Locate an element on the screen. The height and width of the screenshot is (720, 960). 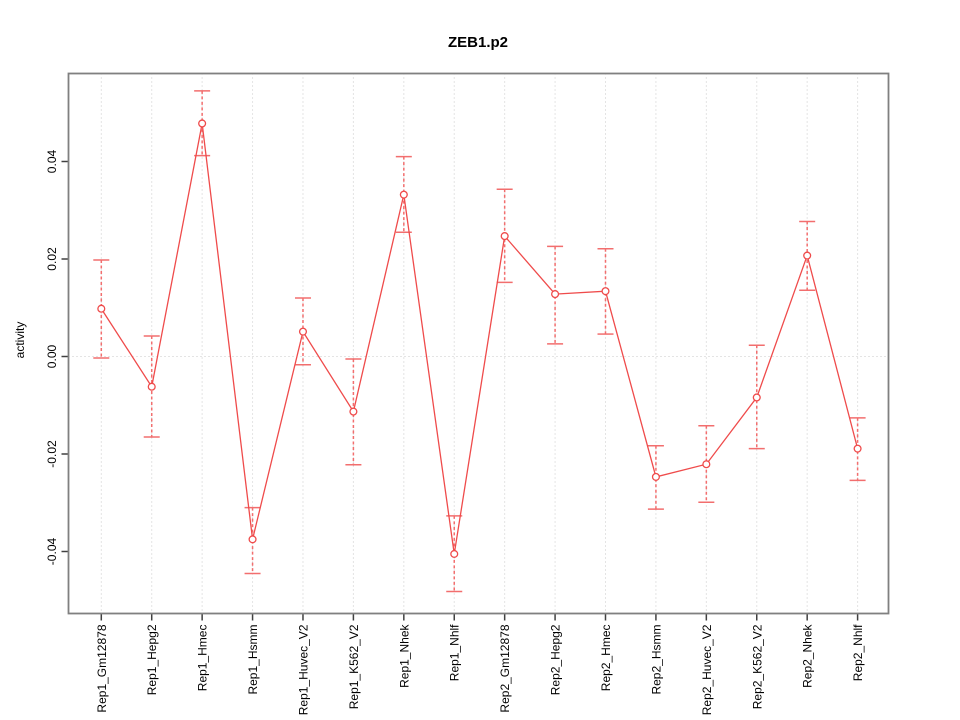
x-tick-label: Rep2_Hepg2 is located at coordinates (556, 659).